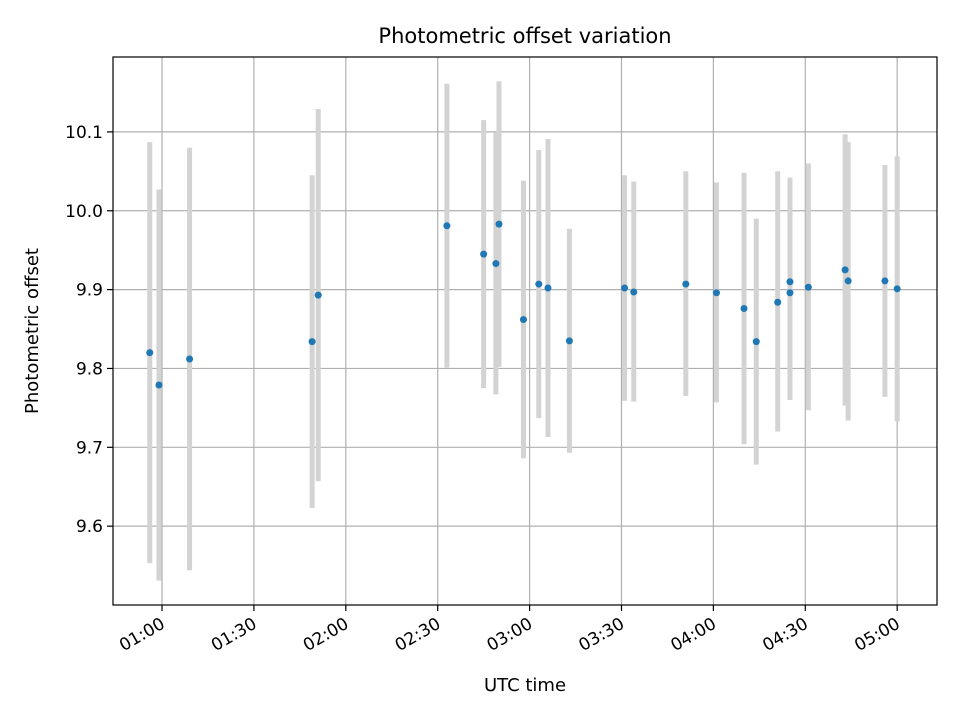  Describe the element at coordinates (418, 635) in the screenshot. I see `x-tick-label: 02:30` at that location.